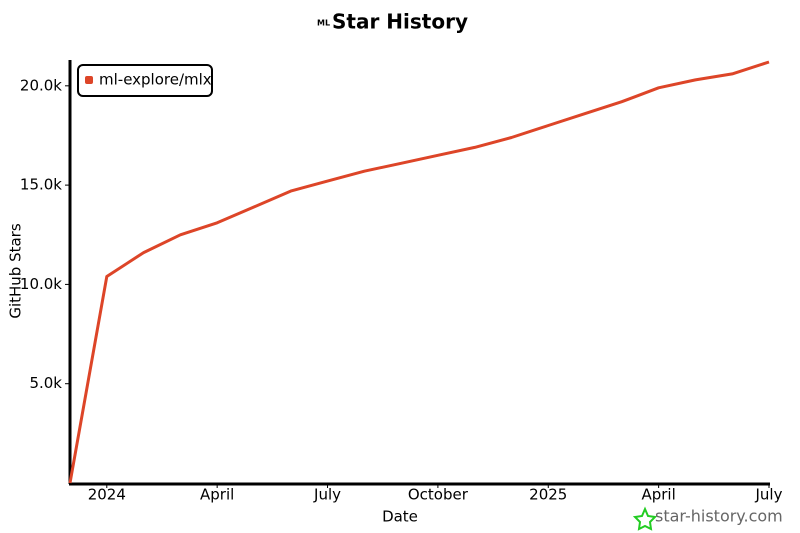  I want to click on chart-title: Star History, so click(400, 22).